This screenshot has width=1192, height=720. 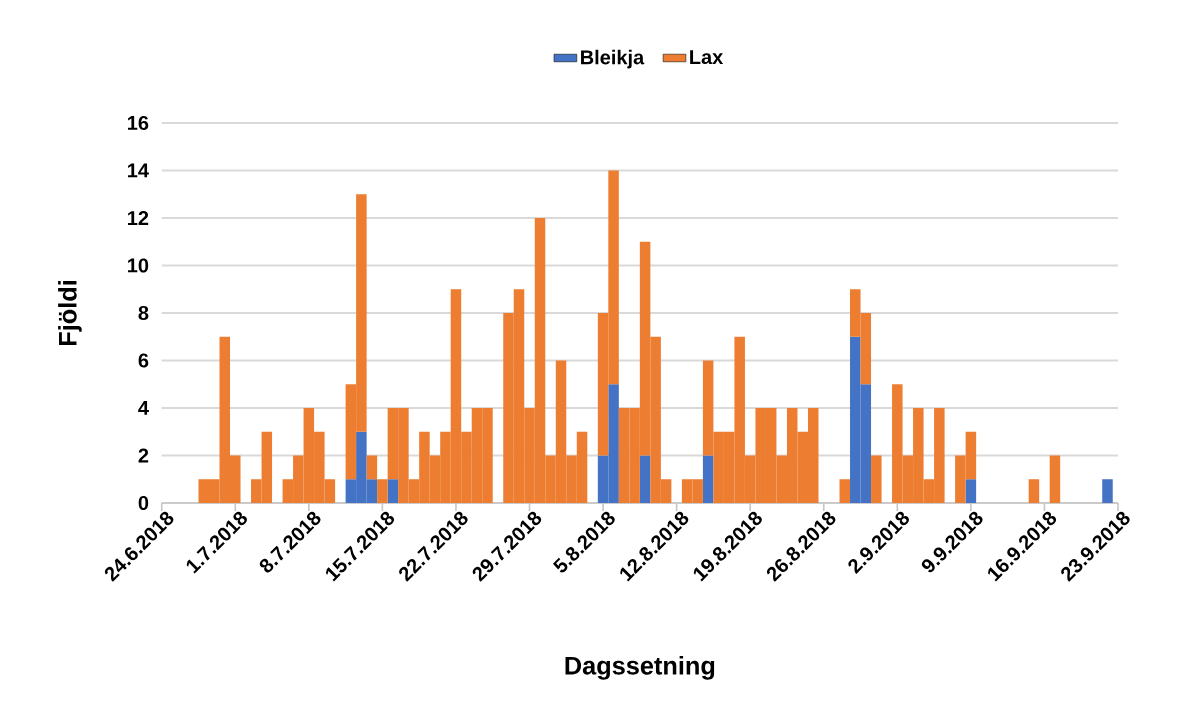 What do you see at coordinates (143, 313) in the screenshot?
I see `y-tick-label: 8` at bounding box center [143, 313].